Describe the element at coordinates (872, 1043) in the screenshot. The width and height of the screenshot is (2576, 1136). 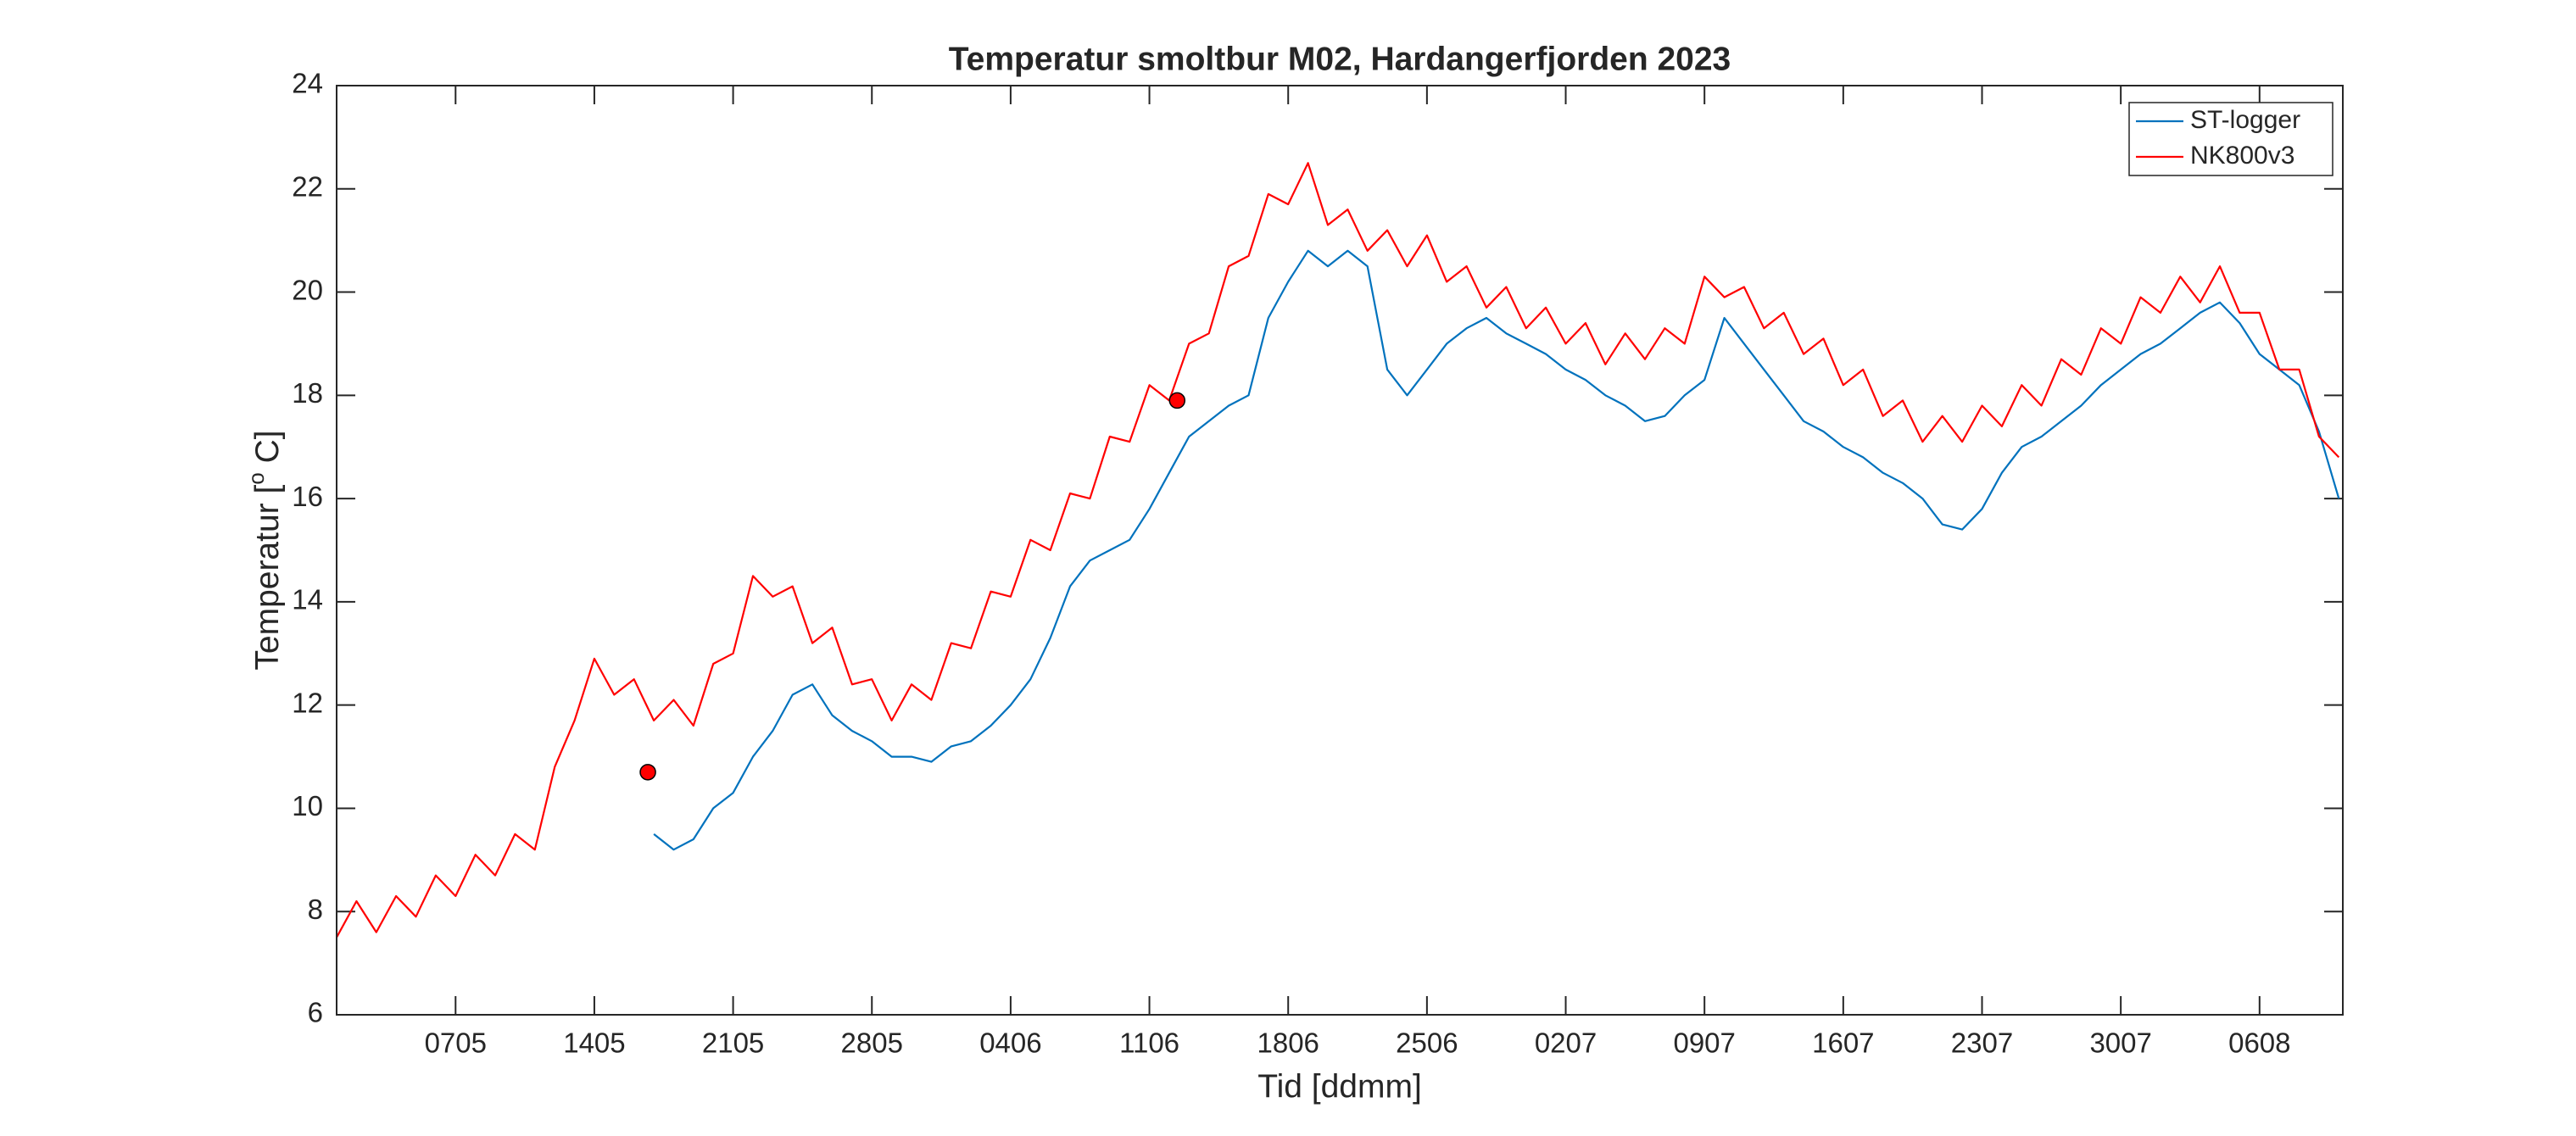
I see `x-tick-label: 2805` at that location.